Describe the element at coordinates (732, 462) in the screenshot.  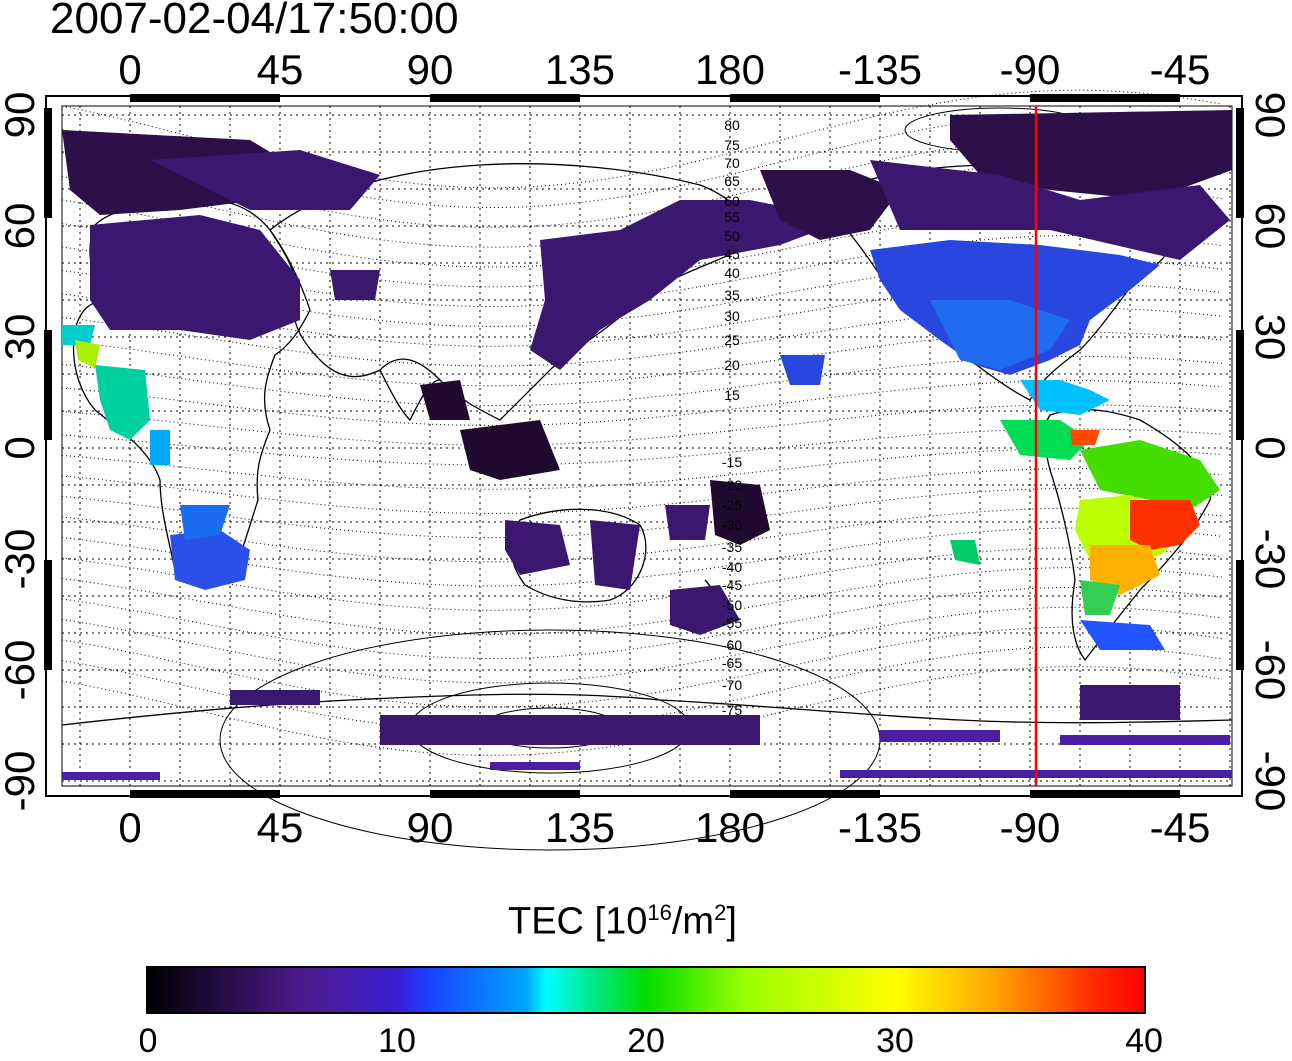
I see `contour-label: -15` at that location.